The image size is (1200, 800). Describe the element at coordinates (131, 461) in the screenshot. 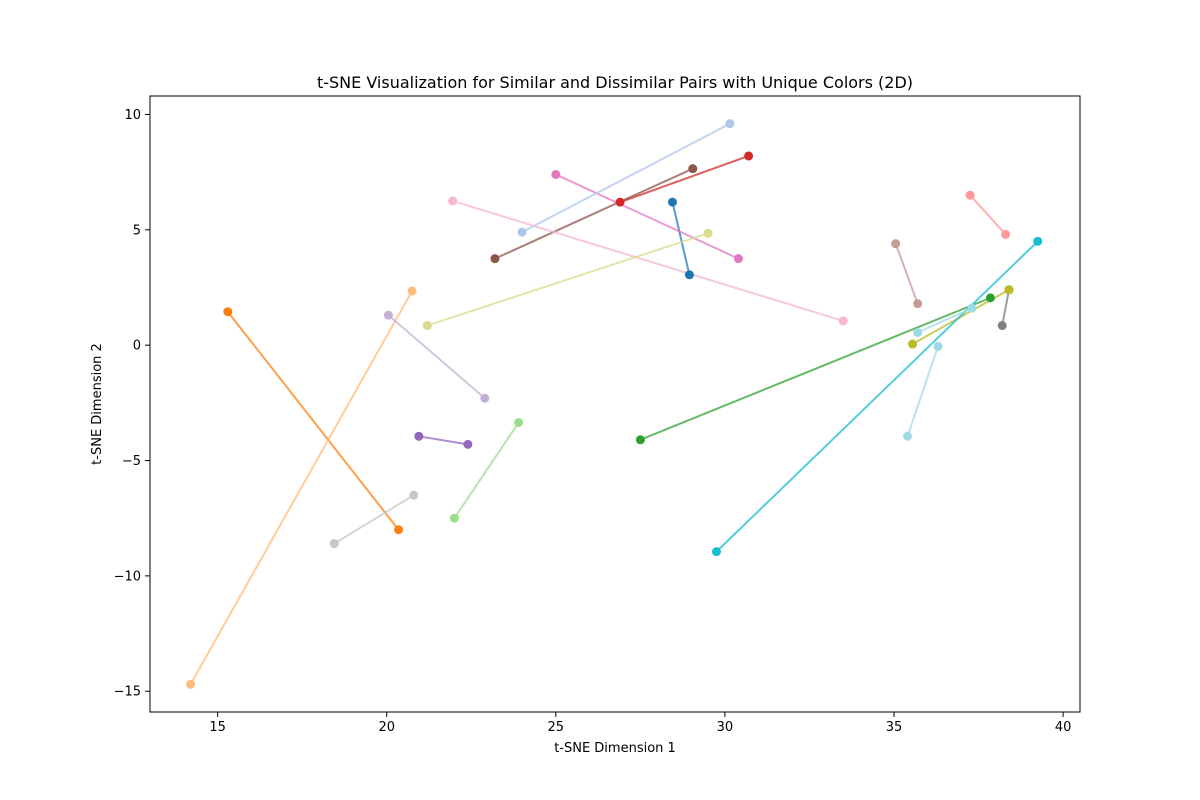

I see `y-tick-label: −5` at that location.